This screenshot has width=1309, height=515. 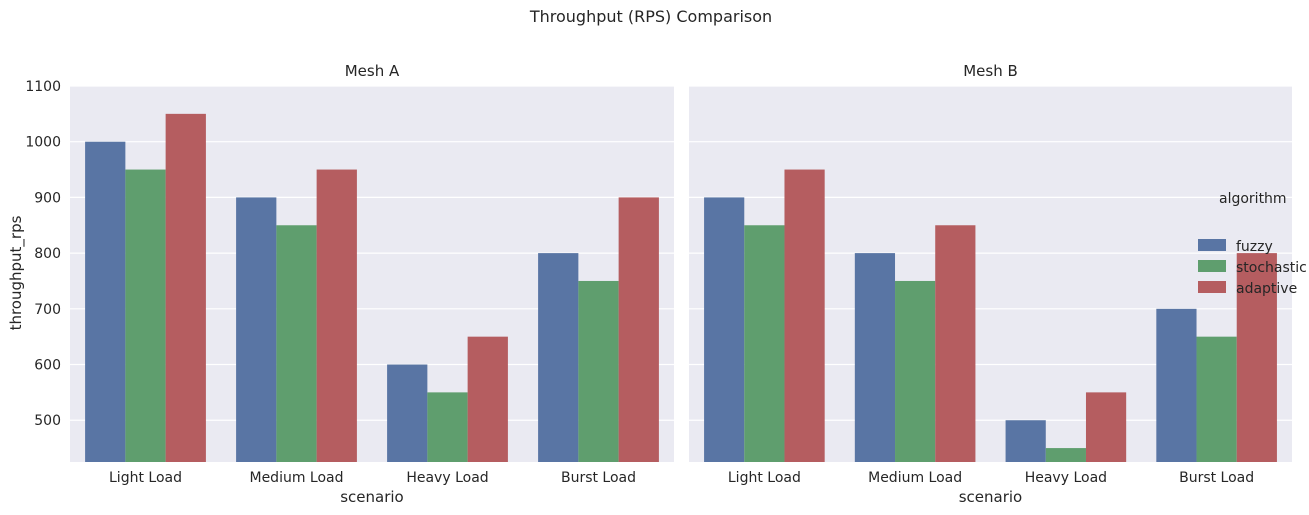 I want to click on legend-label-stochastic: stochastic, so click(x=1271, y=268).